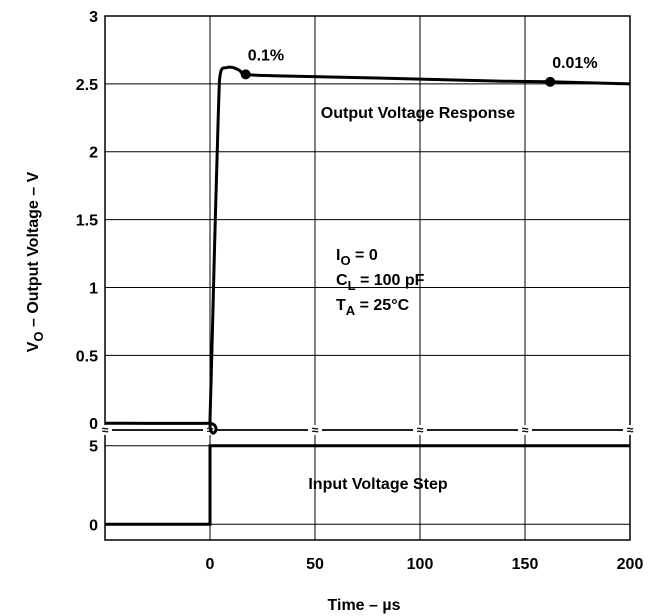 The width and height of the screenshot is (660, 616). Describe the element at coordinates (418, 113) in the screenshot. I see `output-curve-label: Output Voltage Response` at that location.